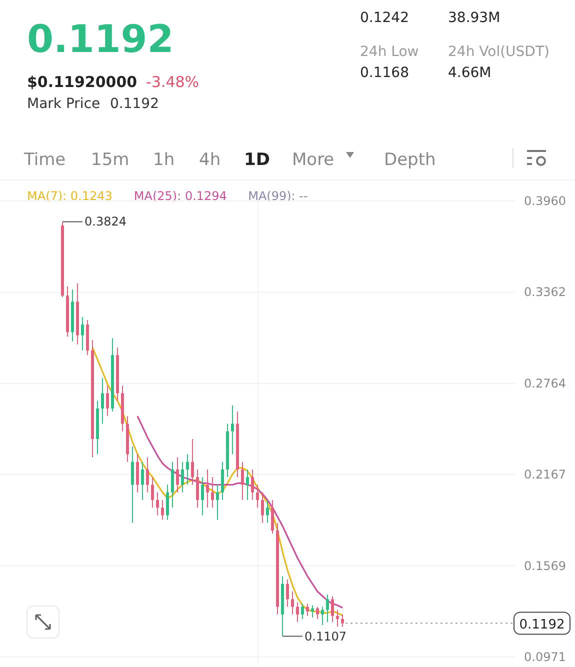 Image resolution: width=575 pixels, height=667 pixels. What do you see at coordinates (210, 160) in the screenshot?
I see `text: 4h` at bounding box center [210, 160].